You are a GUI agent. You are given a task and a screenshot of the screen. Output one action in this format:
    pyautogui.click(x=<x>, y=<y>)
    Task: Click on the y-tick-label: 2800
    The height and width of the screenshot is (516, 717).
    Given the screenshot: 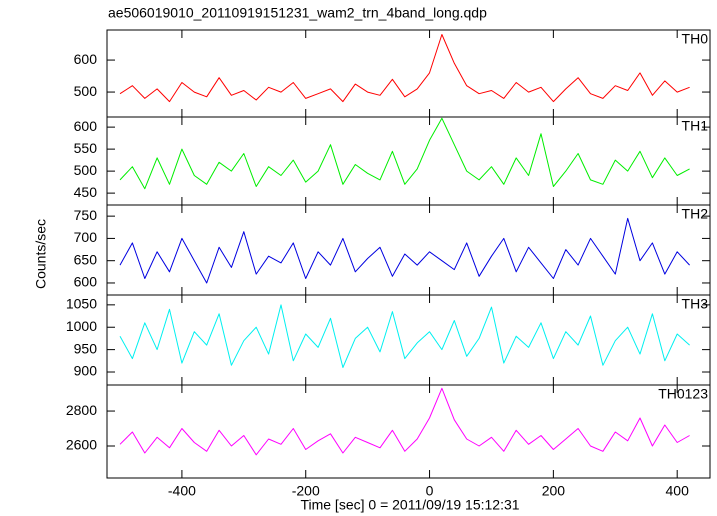 What is the action you would take?
    pyautogui.click(x=81, y=410)
    